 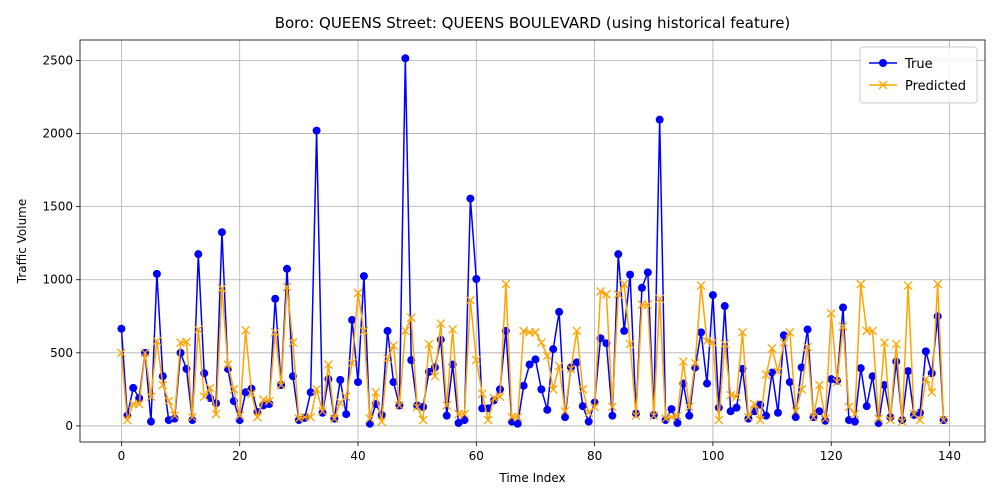 I want to click on x-tick-label: 40, so click(x=357, y=456).